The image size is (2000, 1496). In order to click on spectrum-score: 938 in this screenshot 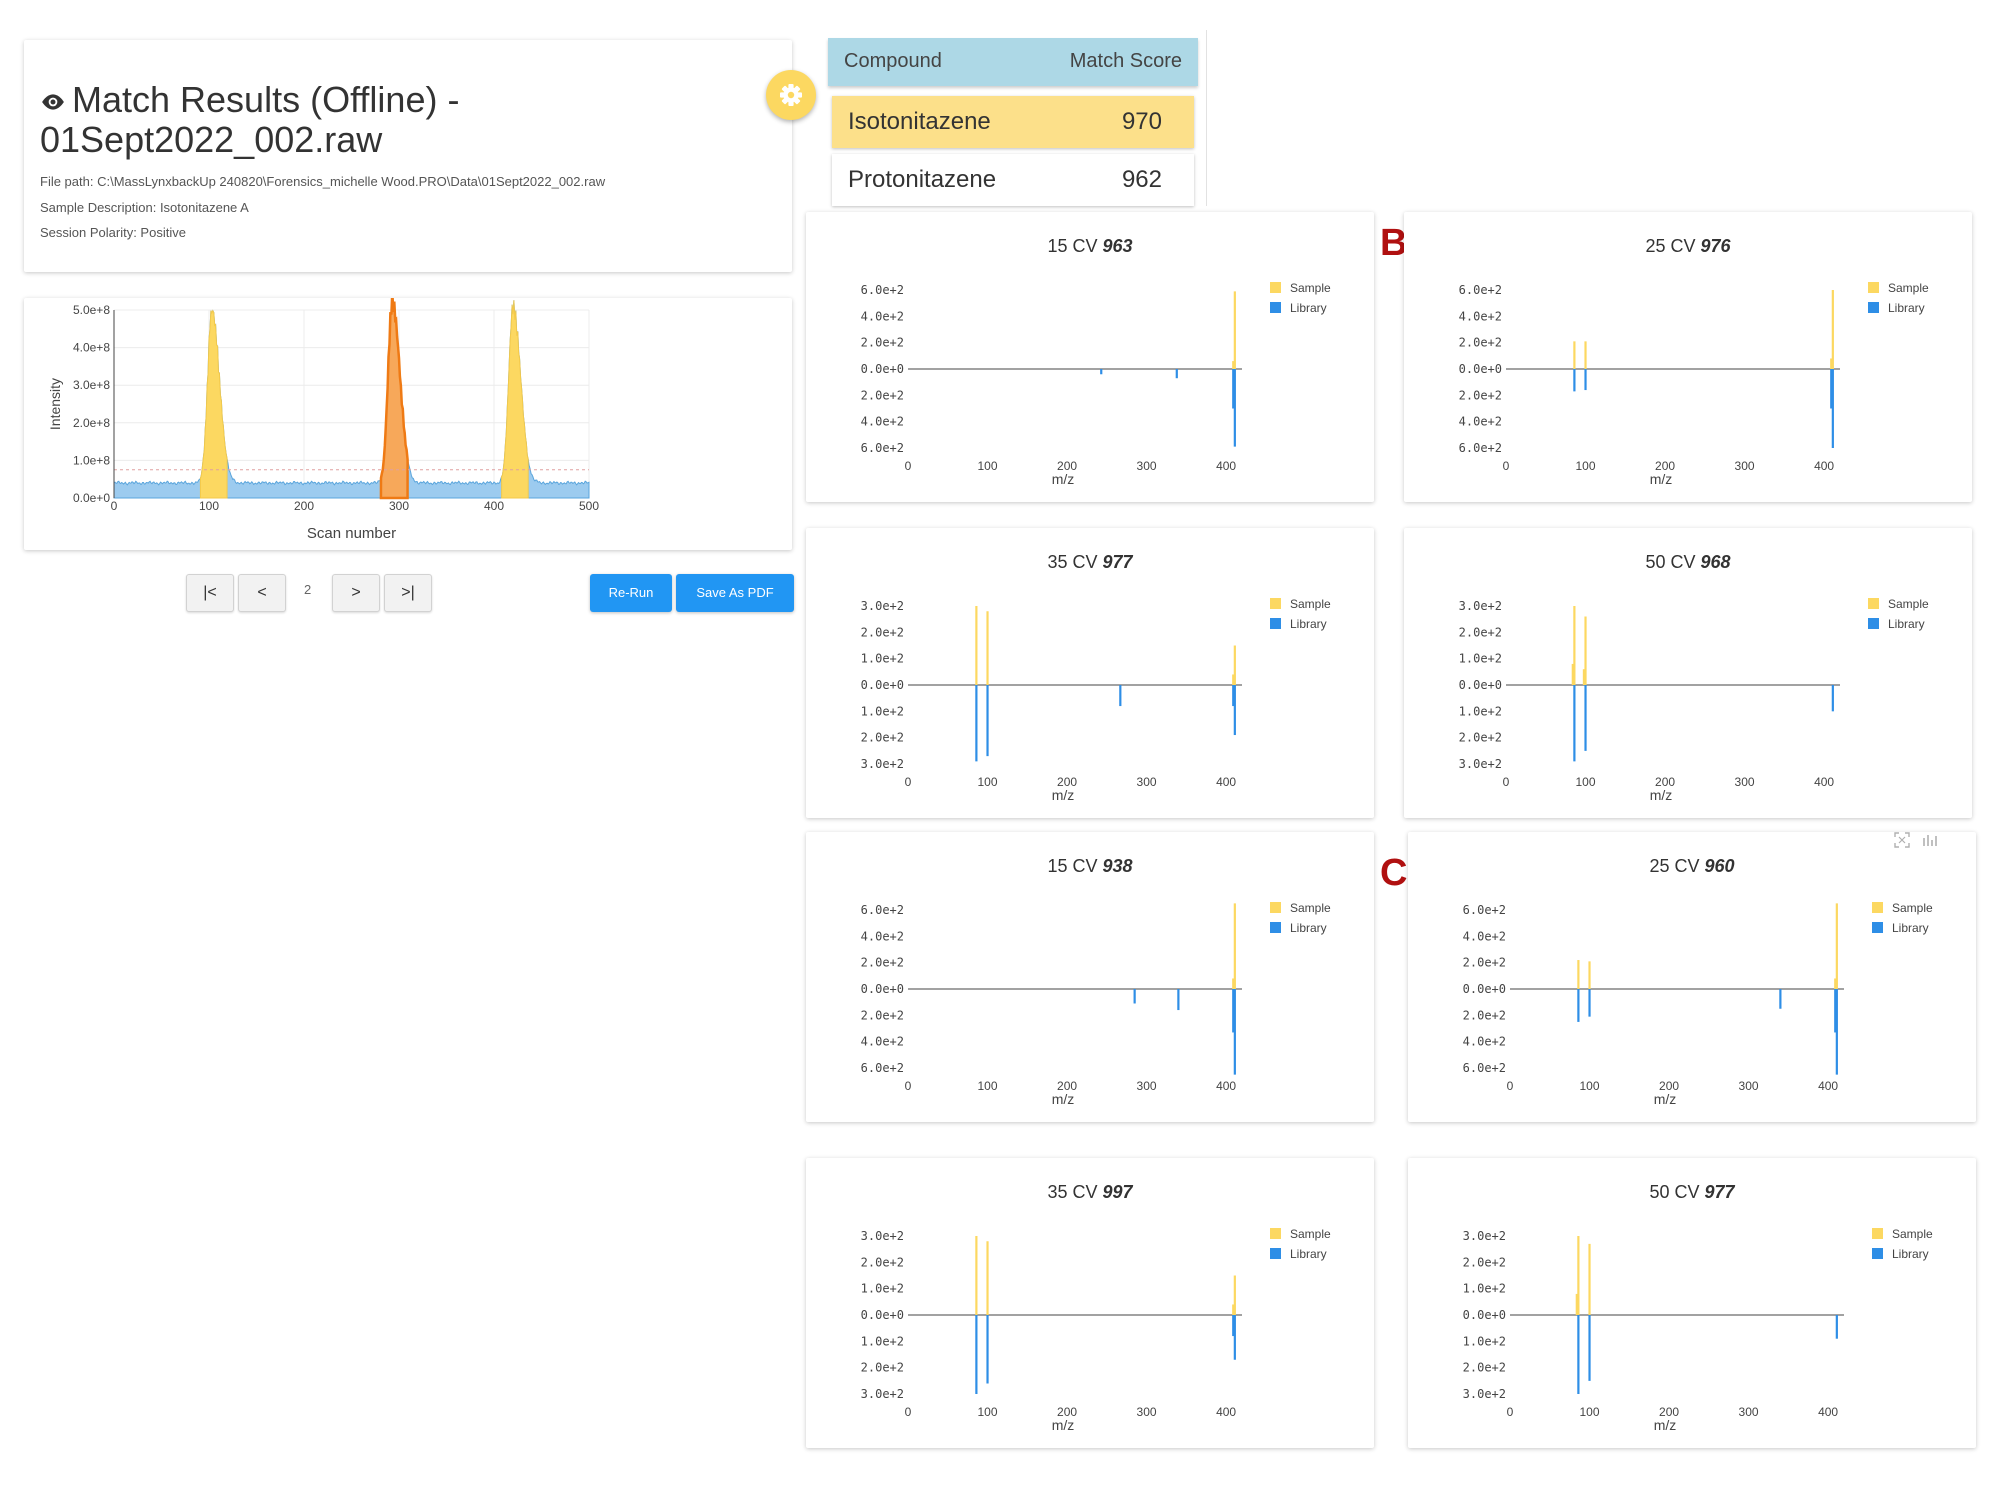, I will do `click(1117, 866)`.